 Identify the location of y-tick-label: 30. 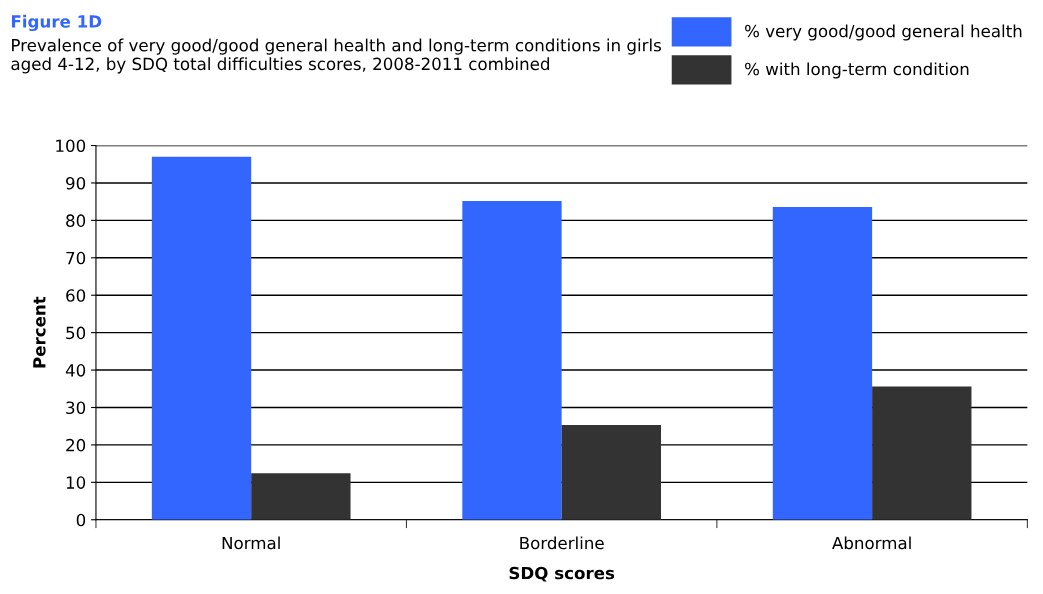
(76, 408).